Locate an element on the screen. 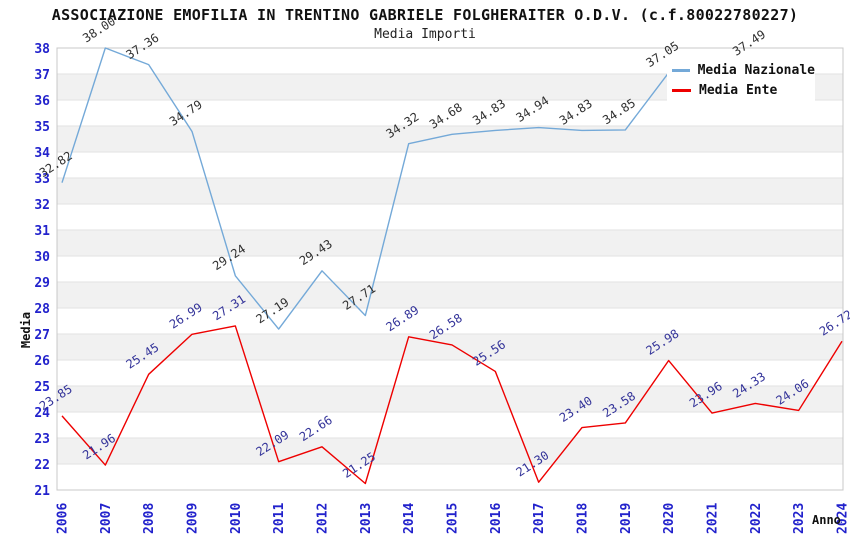 The height and width of the screenshot is (550, 850). x-tick-label: 2015 is located at coordinates (453, 518).